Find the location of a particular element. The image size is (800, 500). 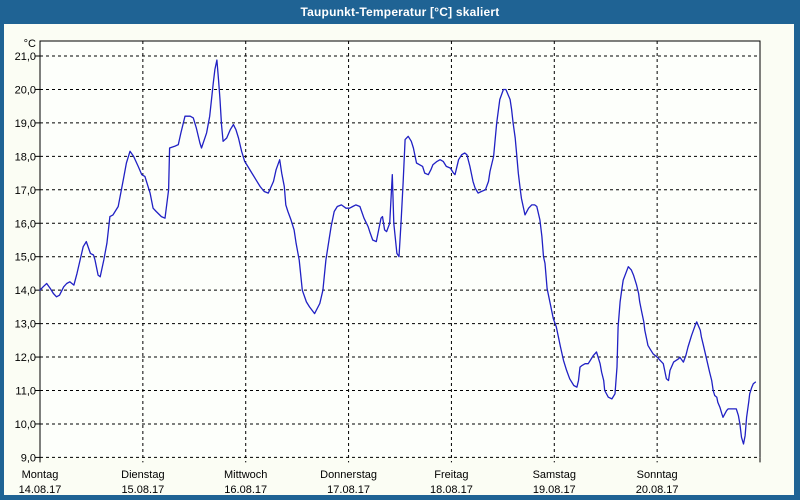

y-tick-label: 19,0 is located at coordinates (25, 124).